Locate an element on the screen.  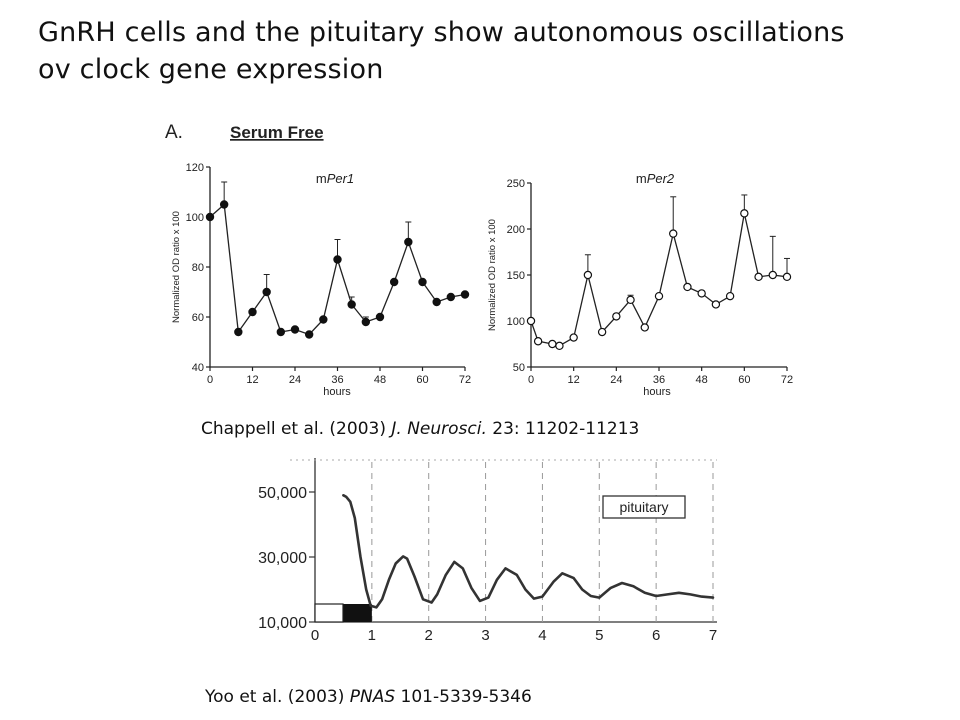
c2-y-tick-label: 150 is located at coordinates (516, 276).